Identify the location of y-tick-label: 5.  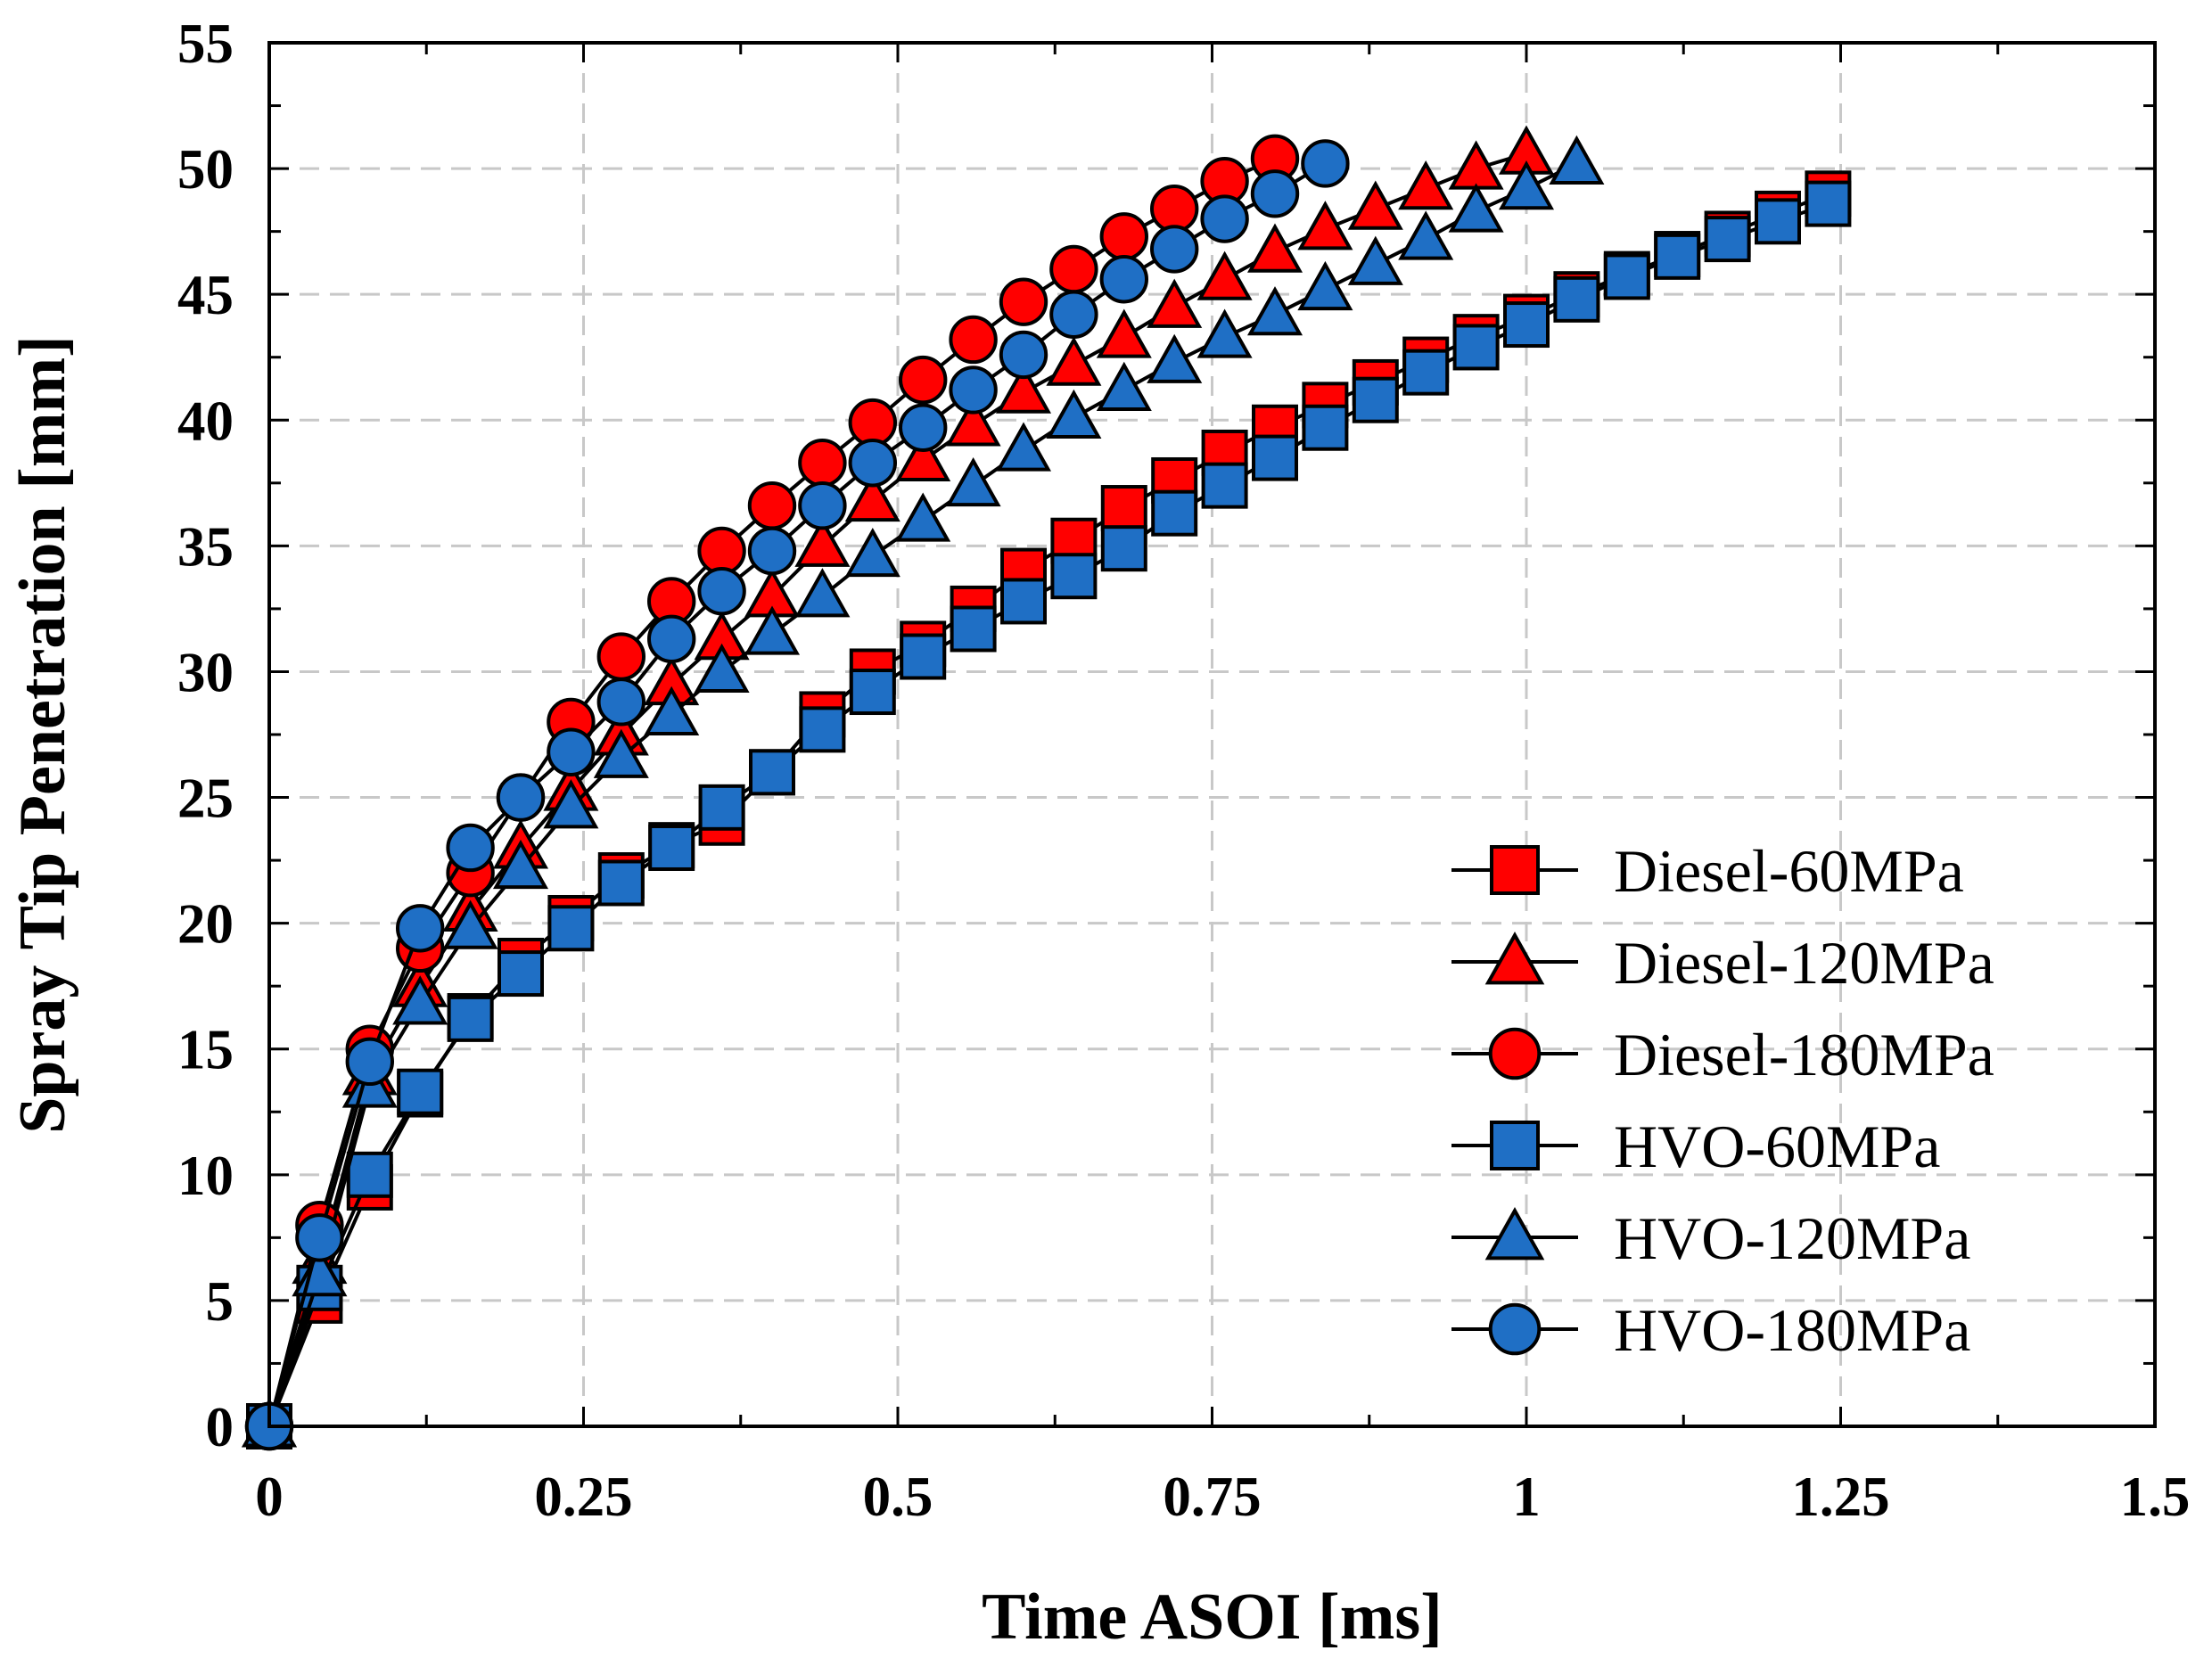
(220, 1301).